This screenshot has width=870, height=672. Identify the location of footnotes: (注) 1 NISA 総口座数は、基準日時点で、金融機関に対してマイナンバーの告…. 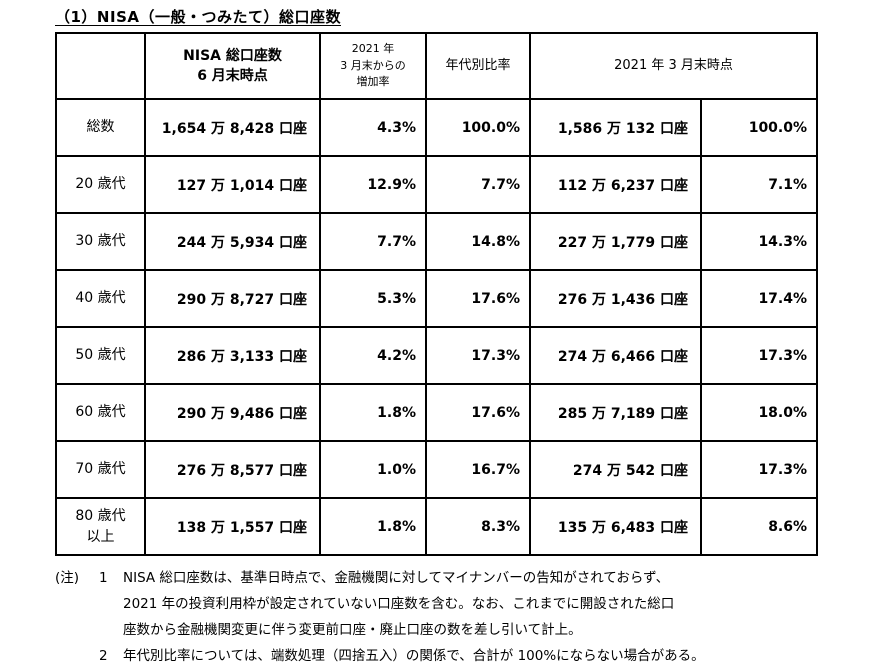
(462, 617).